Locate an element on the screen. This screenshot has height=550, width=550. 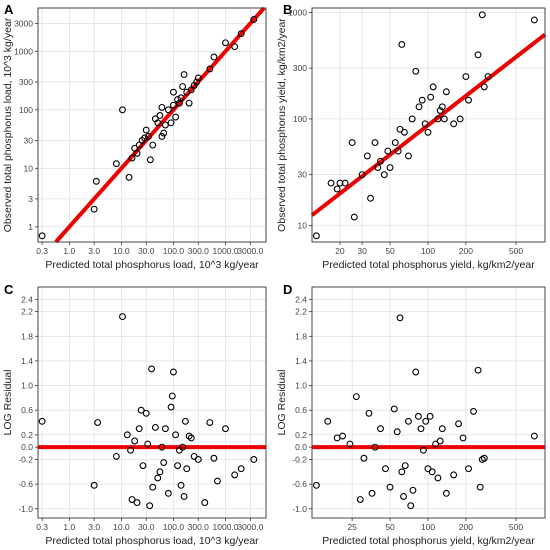
panel-c-y-ticks: -1.0 -0.6 -0.2 0.2 0.6 1.0 1.4 1.8 2.2 0.0 2.4 is located at coordinates (28, 404).